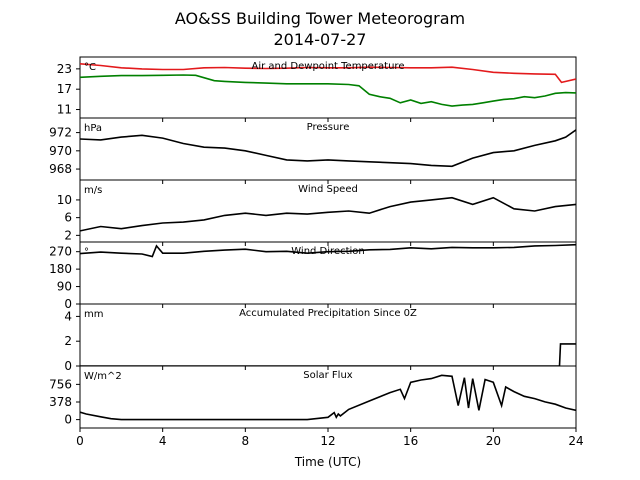  I want to click on y-tick-label: 970, so click(60, 151).